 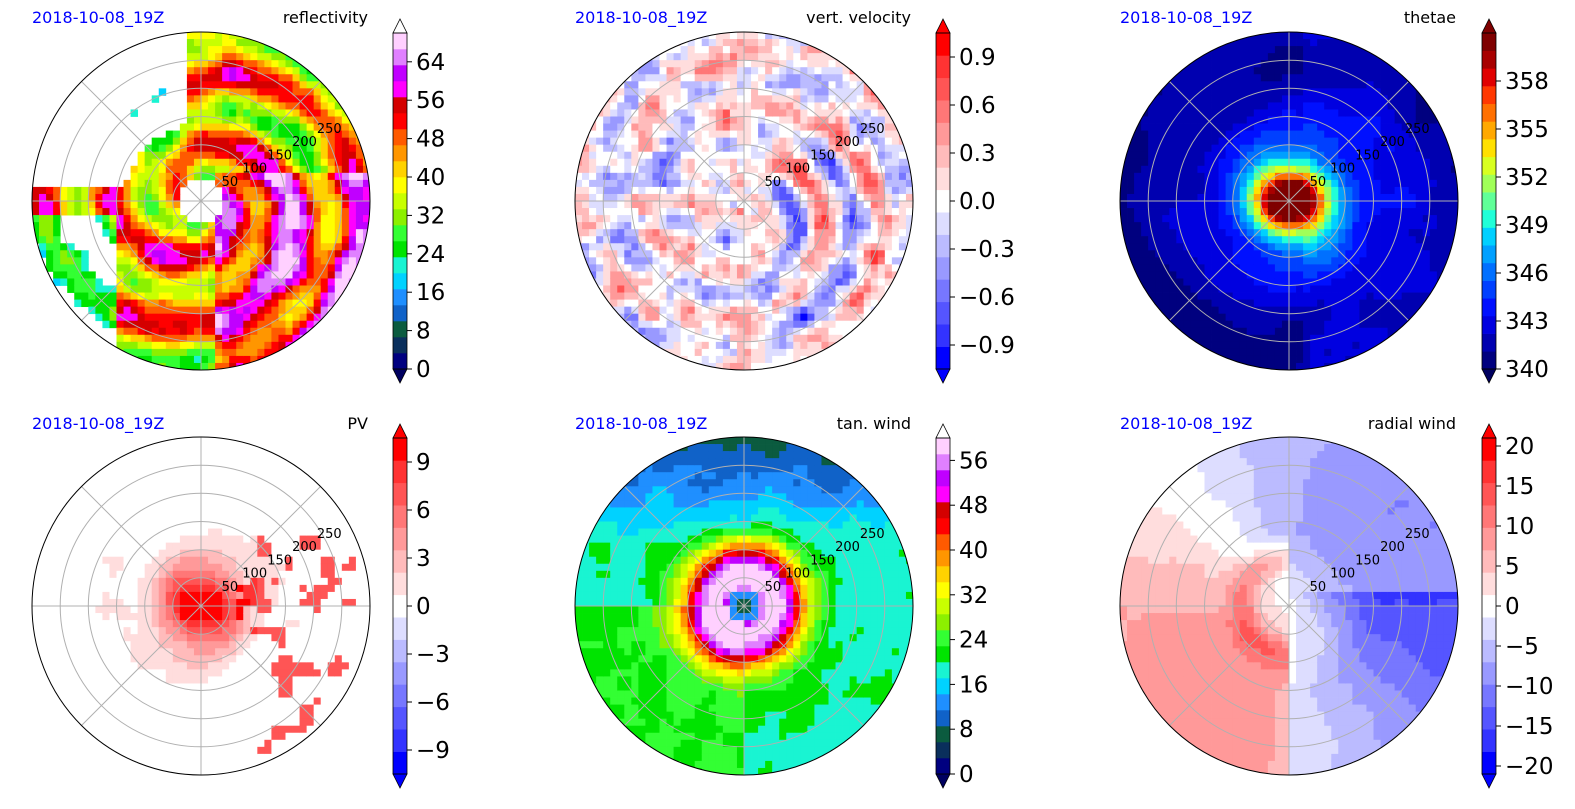 What do you see at coordinates (684, 141) in the screenshot?
I see `grid-spoke` at bounding box center [684, 141].